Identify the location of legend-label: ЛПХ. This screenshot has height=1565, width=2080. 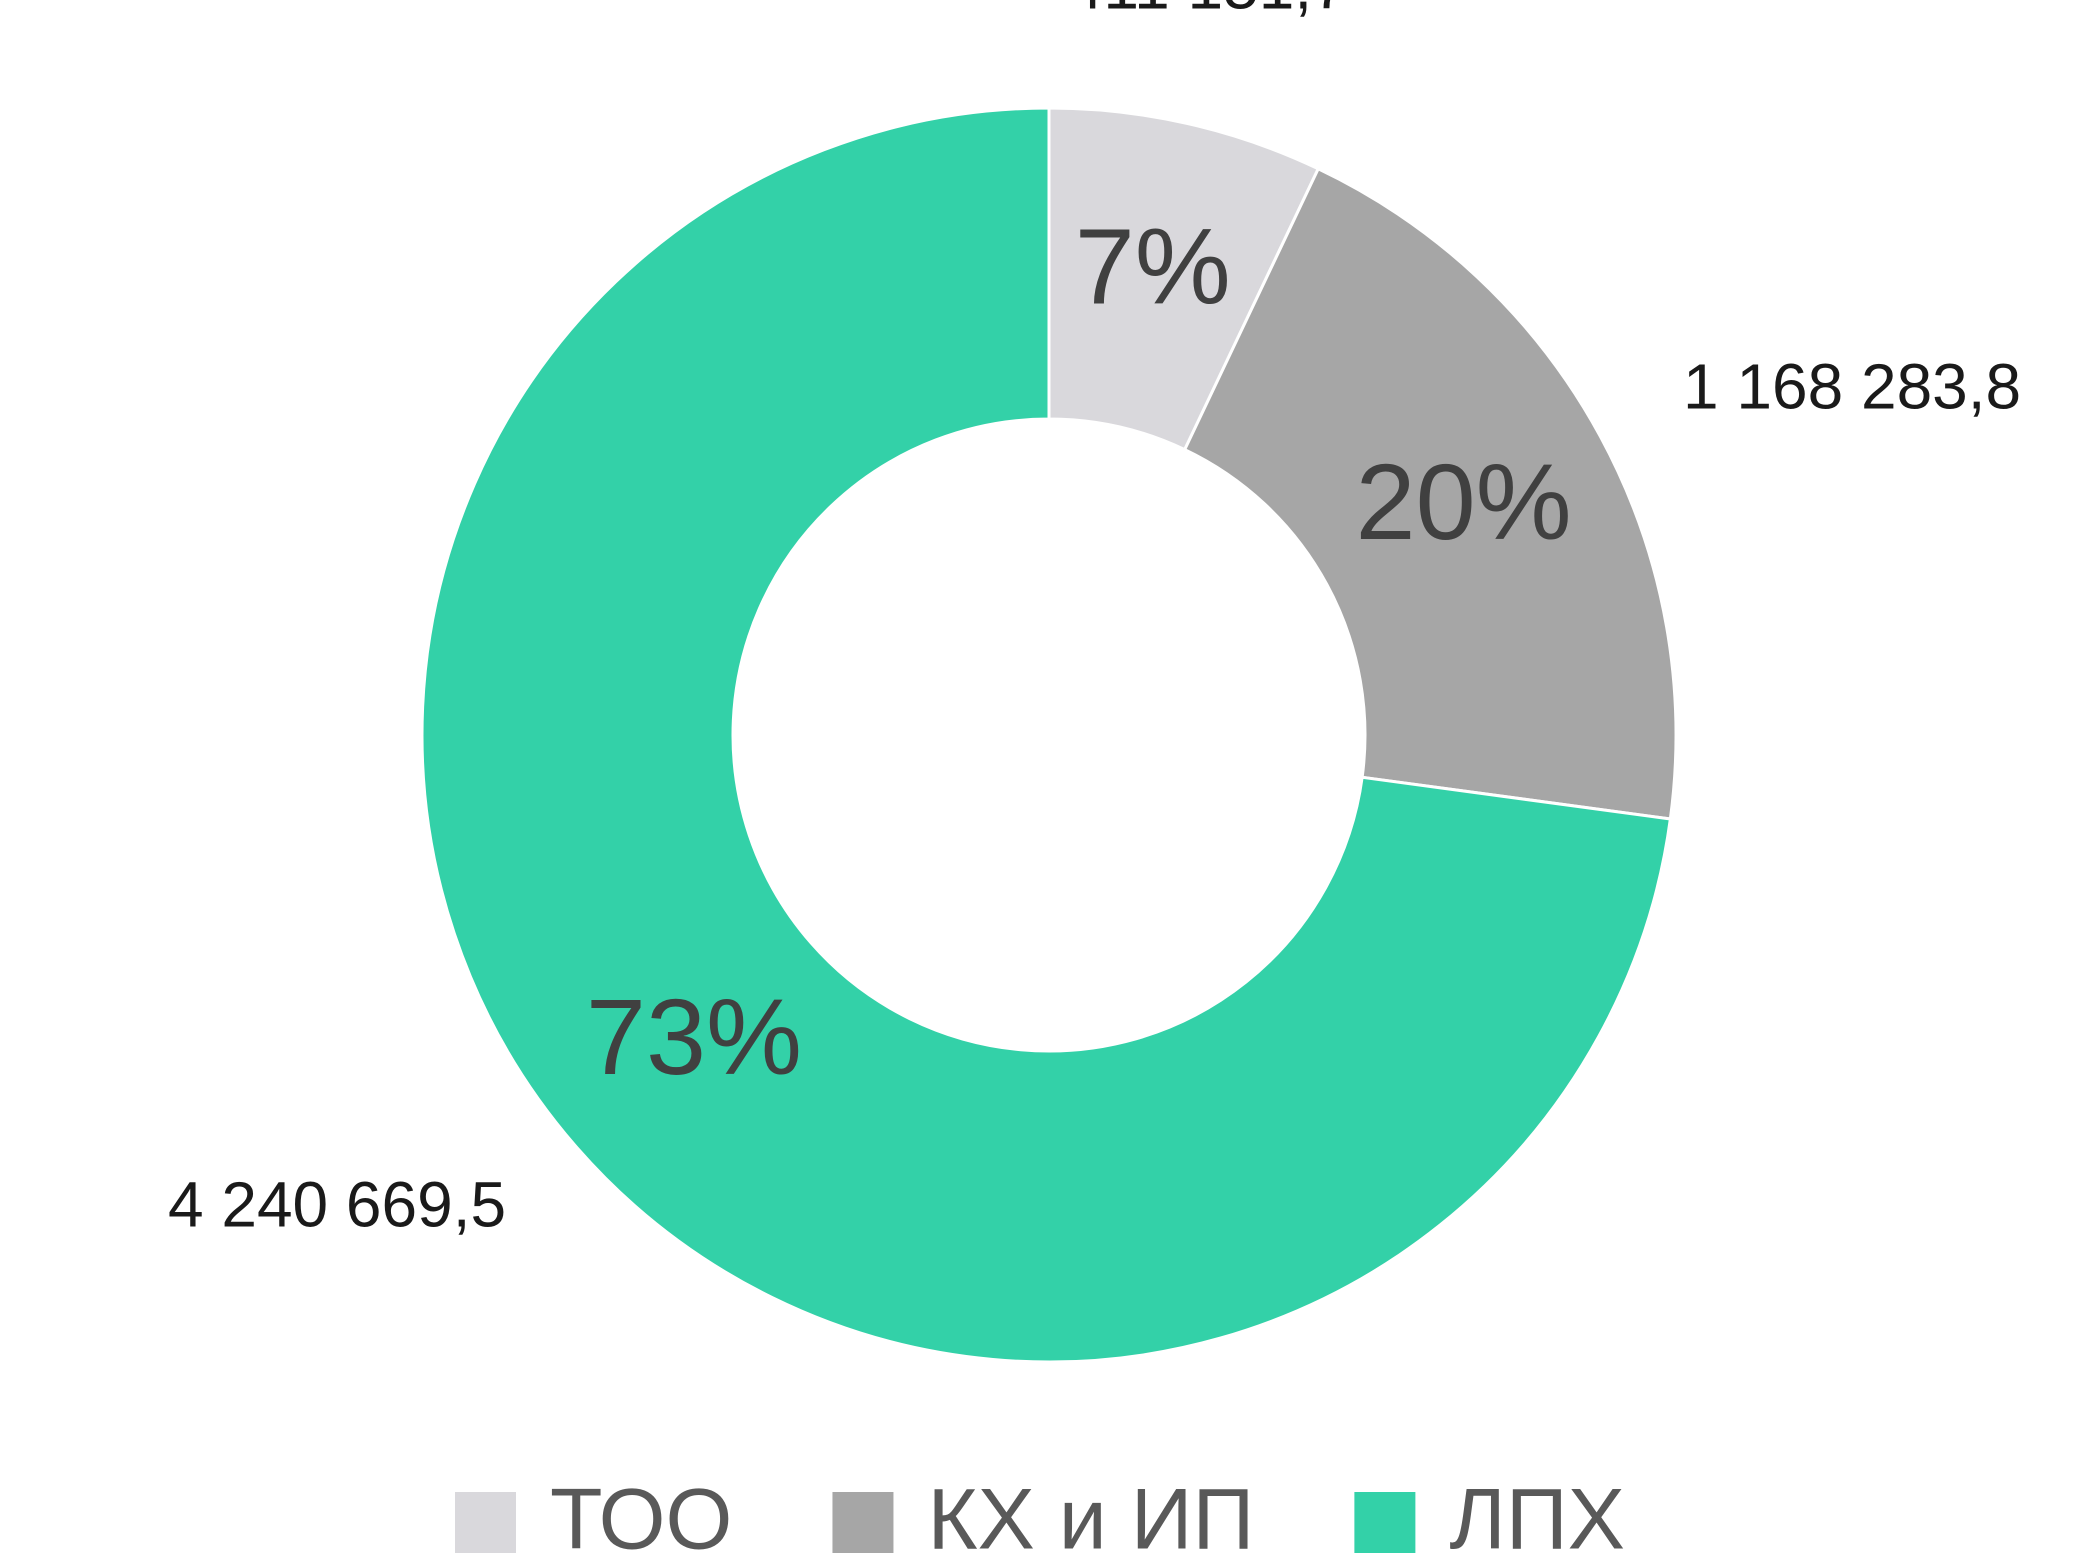
(1537, 1518).